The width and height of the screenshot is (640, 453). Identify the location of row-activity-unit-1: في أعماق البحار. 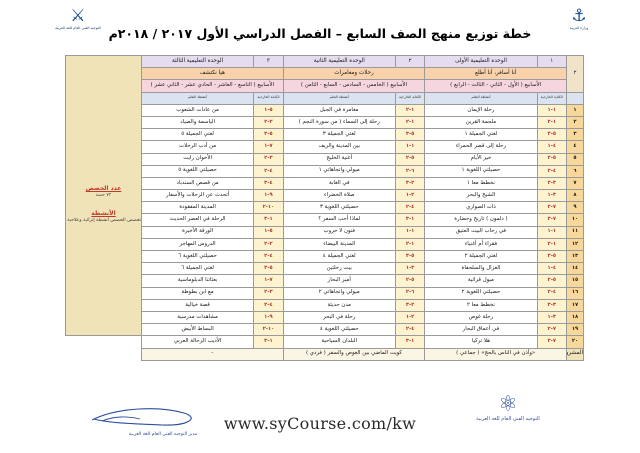
(481, 330).